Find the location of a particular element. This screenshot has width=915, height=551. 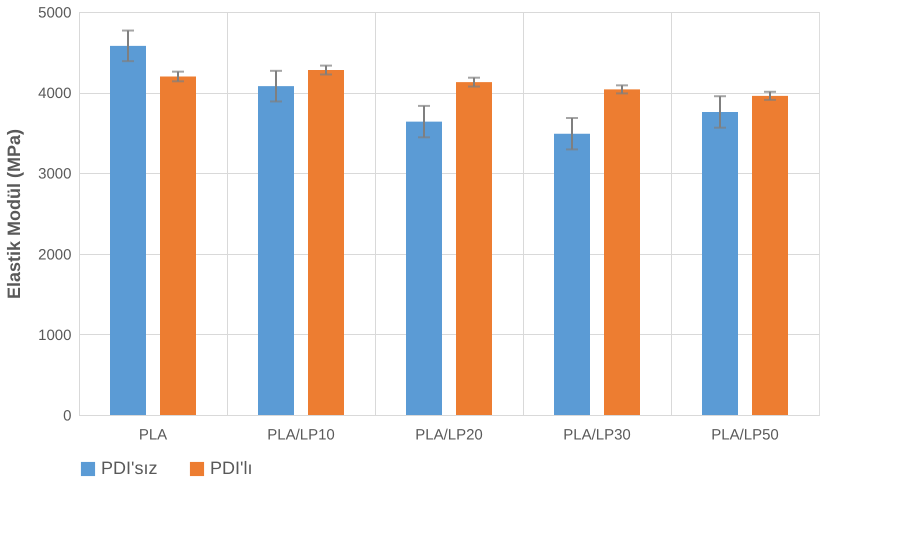

x-tick-label: PLA/LP10 is located at coordinates (301, 435).